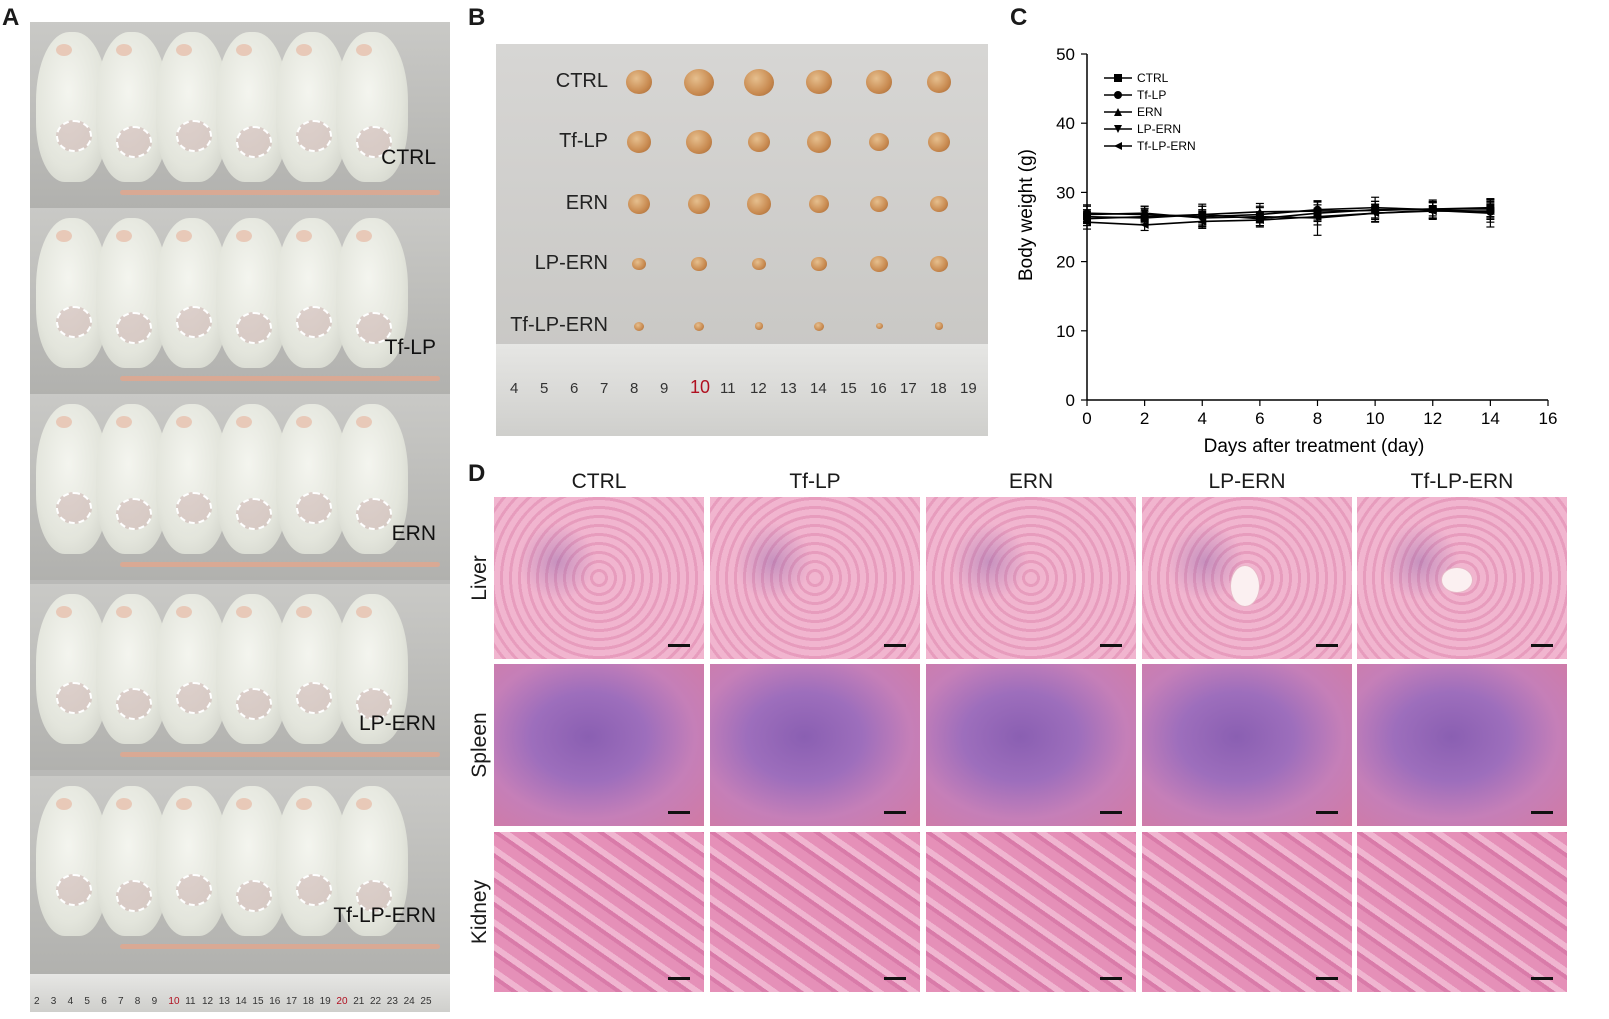  Describe the element at coordinates (292, 1001) in the screenshot. I see `ruler-tick-label: 17` at that location.